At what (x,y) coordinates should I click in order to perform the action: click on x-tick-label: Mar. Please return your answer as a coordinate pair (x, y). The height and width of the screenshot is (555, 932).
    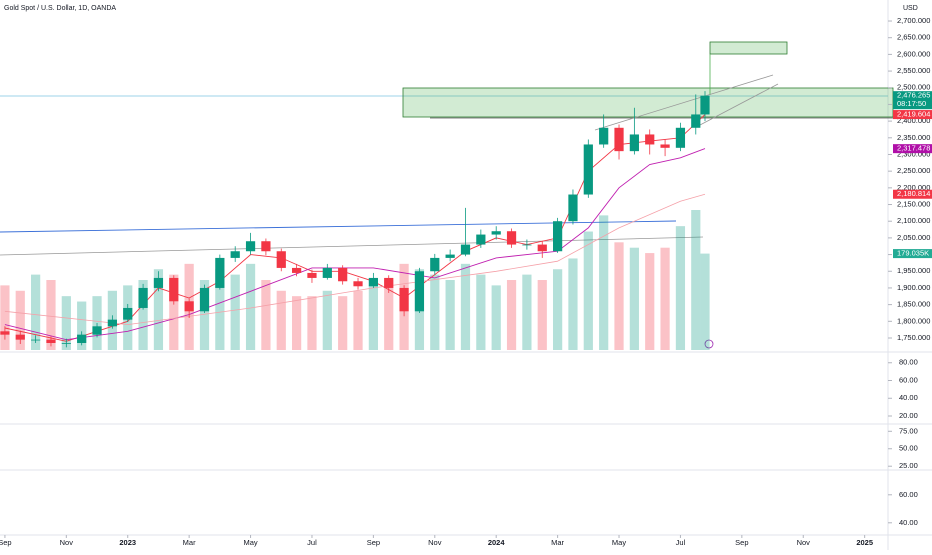
    Looking at the image, I should click on (557, 542).